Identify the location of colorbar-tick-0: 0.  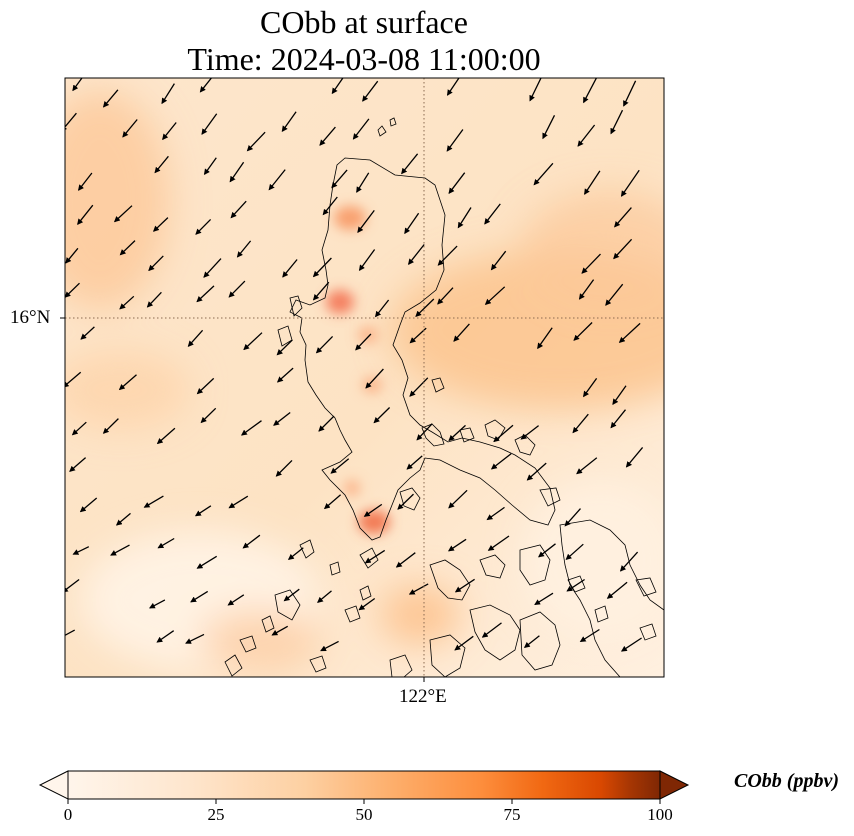
(68, 814).